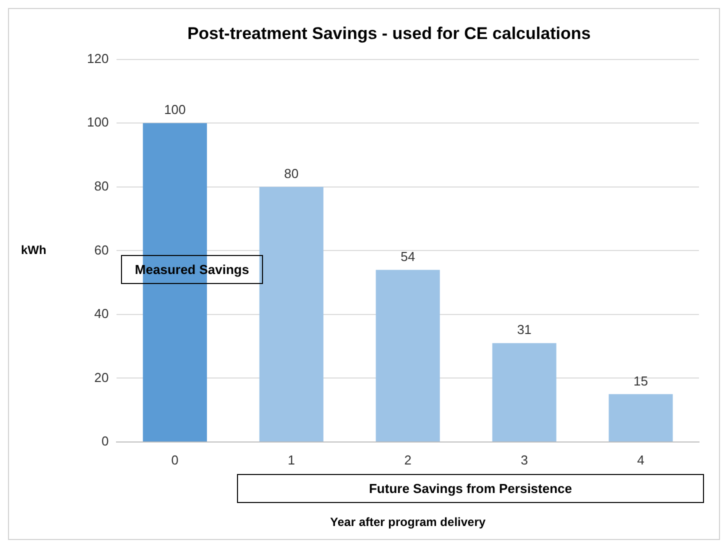 This screenshot has width=728, height=548. I want to click on data-label: 54, so click(408, 256).